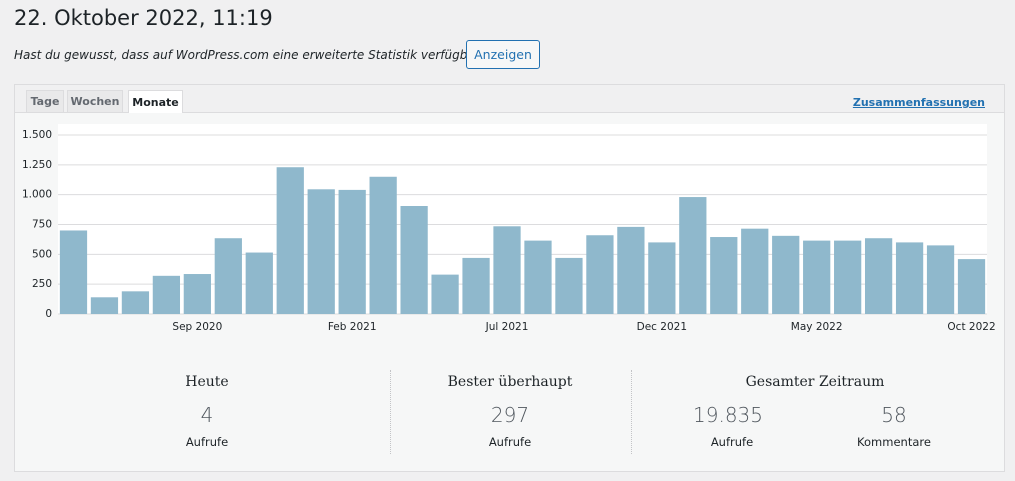 This screenshot has width=1015, height=481. Describe the element at coordinates (510, 415) in the screenshot. I see `stat-value: 297` at that location.